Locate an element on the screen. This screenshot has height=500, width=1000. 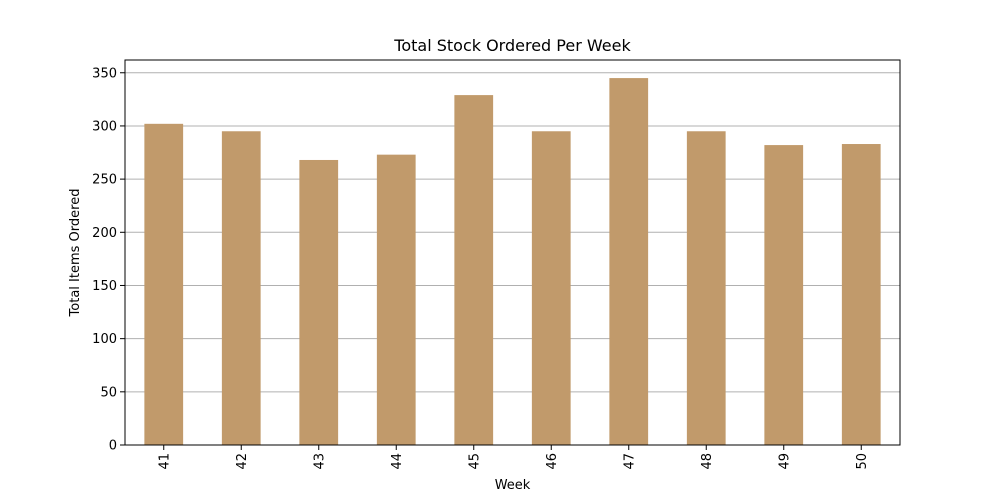
x-tick-label: 47 is located at coordinates (629, 461).